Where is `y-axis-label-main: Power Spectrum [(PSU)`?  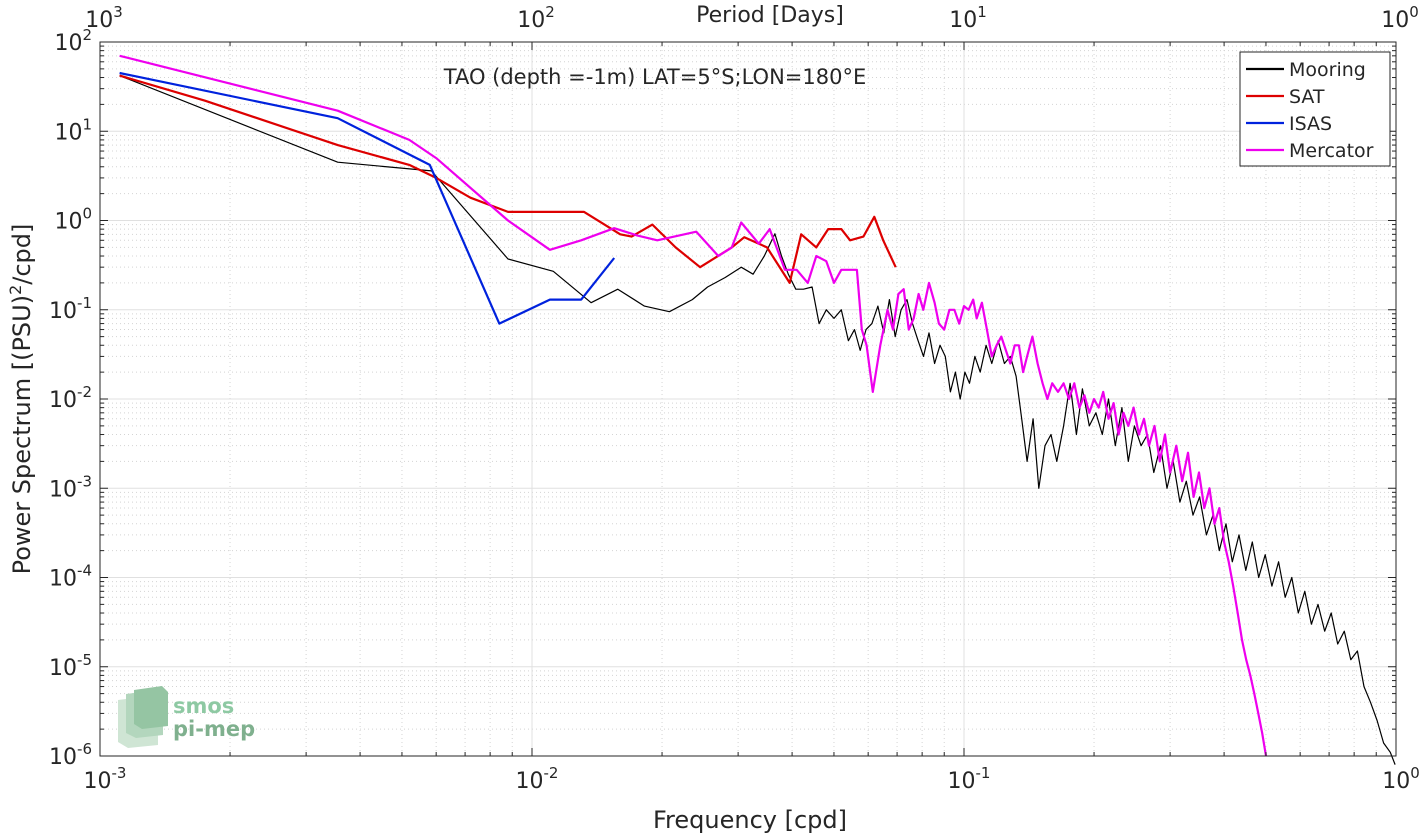 y-axis-label-main: Power Spectrum [(PSU) is located at coordinates (22, 434).